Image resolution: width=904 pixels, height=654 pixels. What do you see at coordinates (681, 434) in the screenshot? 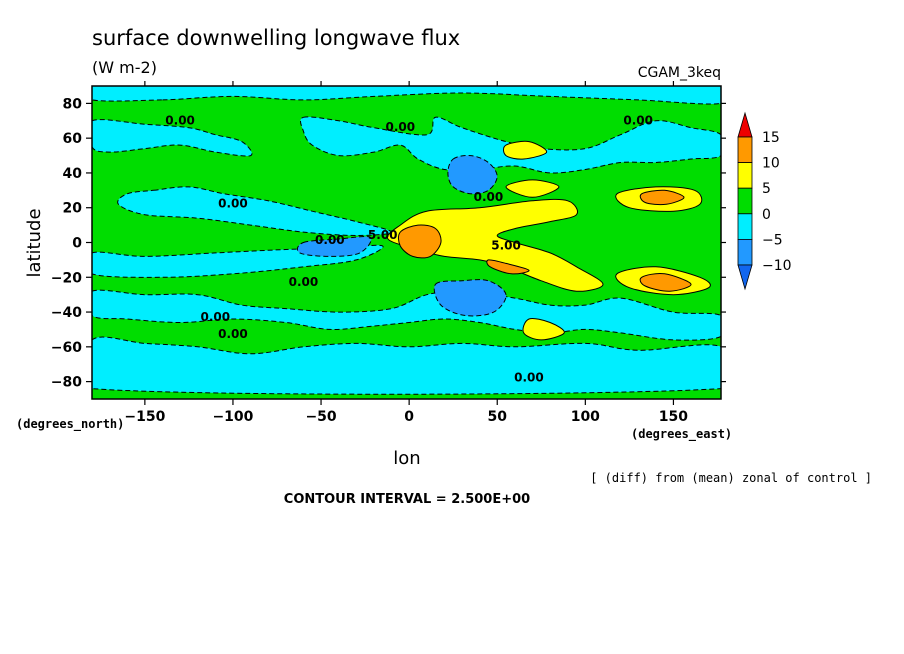
I see `x-units-label: (degrees_east)` at bounding box center [681, 434].